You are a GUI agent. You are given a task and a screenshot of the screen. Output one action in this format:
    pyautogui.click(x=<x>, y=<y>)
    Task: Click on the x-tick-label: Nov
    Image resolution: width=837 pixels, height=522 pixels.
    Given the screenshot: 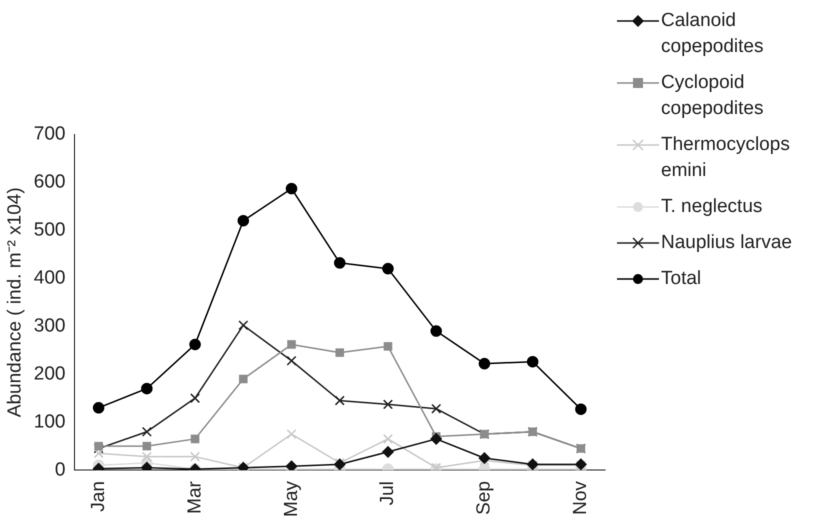 What is the action you would take?
    pyautogui.click(x=581, y=497)
    